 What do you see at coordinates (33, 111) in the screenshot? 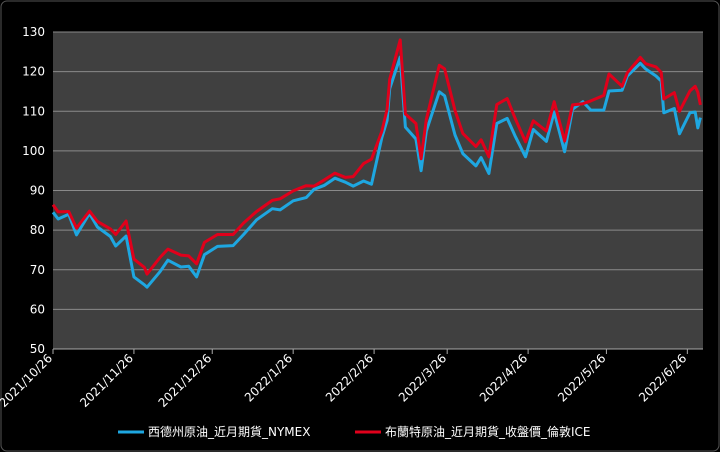
I see `y-tick-label: 110` at bounding box center [33, 111].